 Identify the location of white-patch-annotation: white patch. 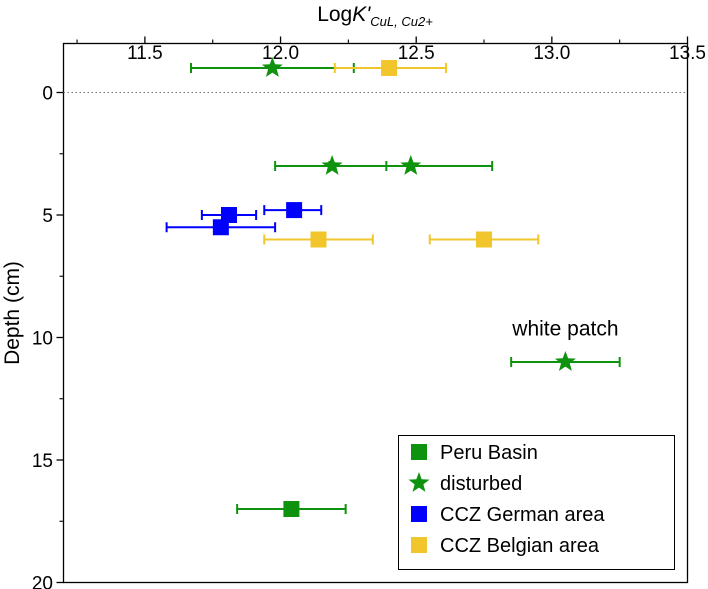
(564, 329).